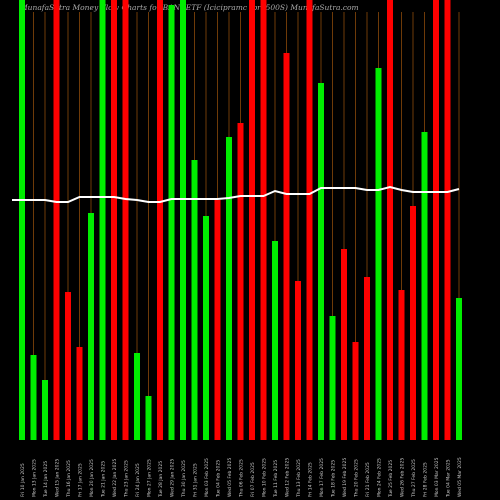  I want to click on x-tick-label: Tue 21 Jan 2025, so click(104, 479).